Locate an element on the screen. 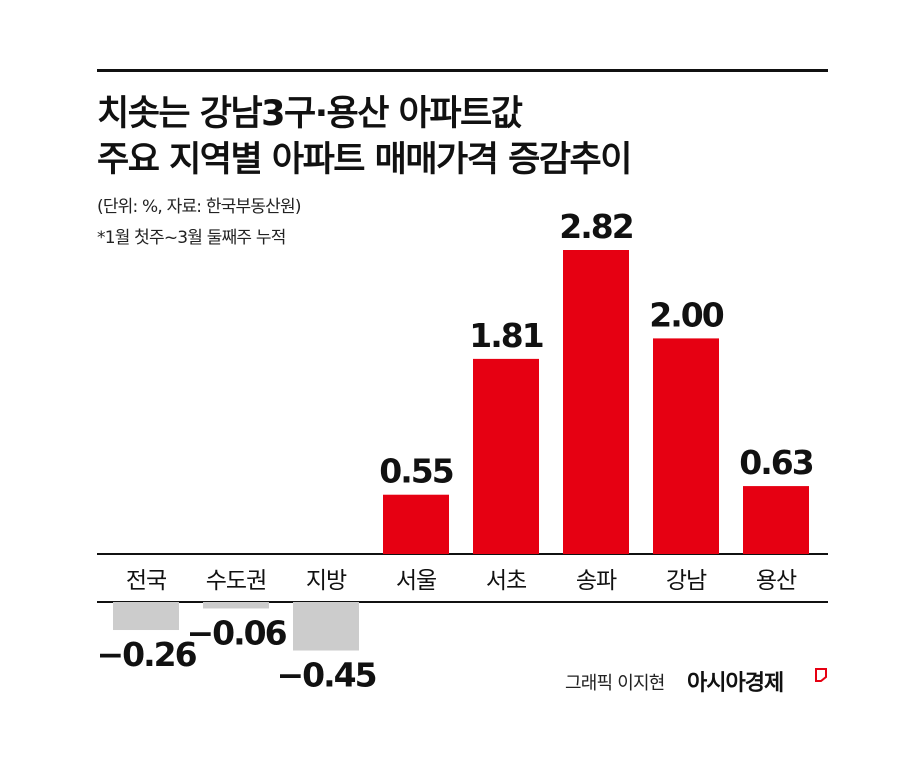  graphic-credit: 그래픽 이지현 is located at coordinates (615, 683).